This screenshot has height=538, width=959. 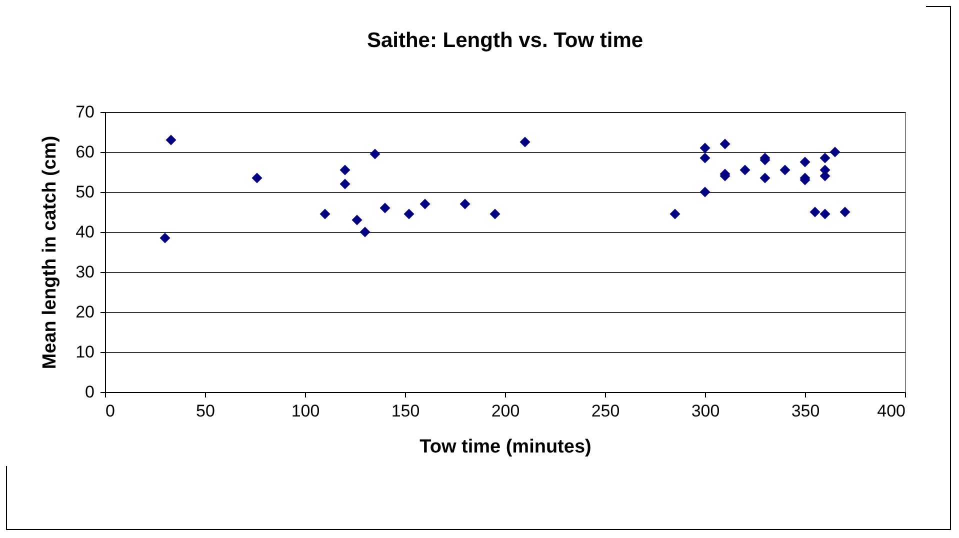 What do you see at coordinates (505, 40) in the screenshot?
I see `chart-title: Saithe: Length vs. Tow time` at bounding box center [505, 40].